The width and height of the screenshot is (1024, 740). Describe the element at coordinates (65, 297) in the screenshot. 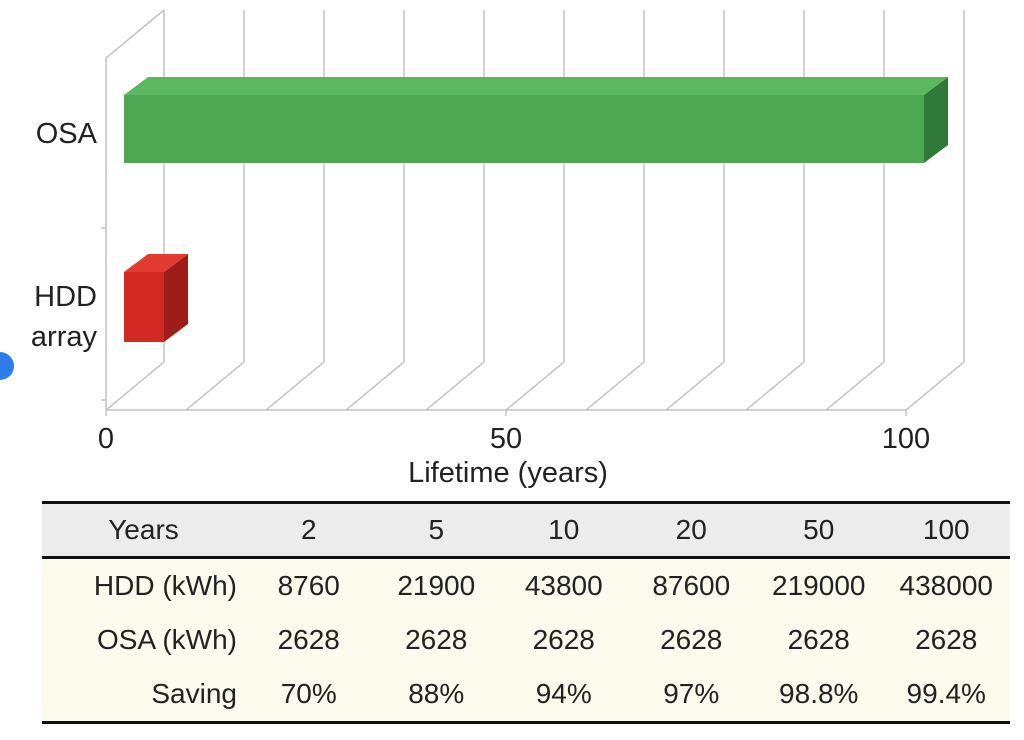

I see `category-label: HDD` at that location.